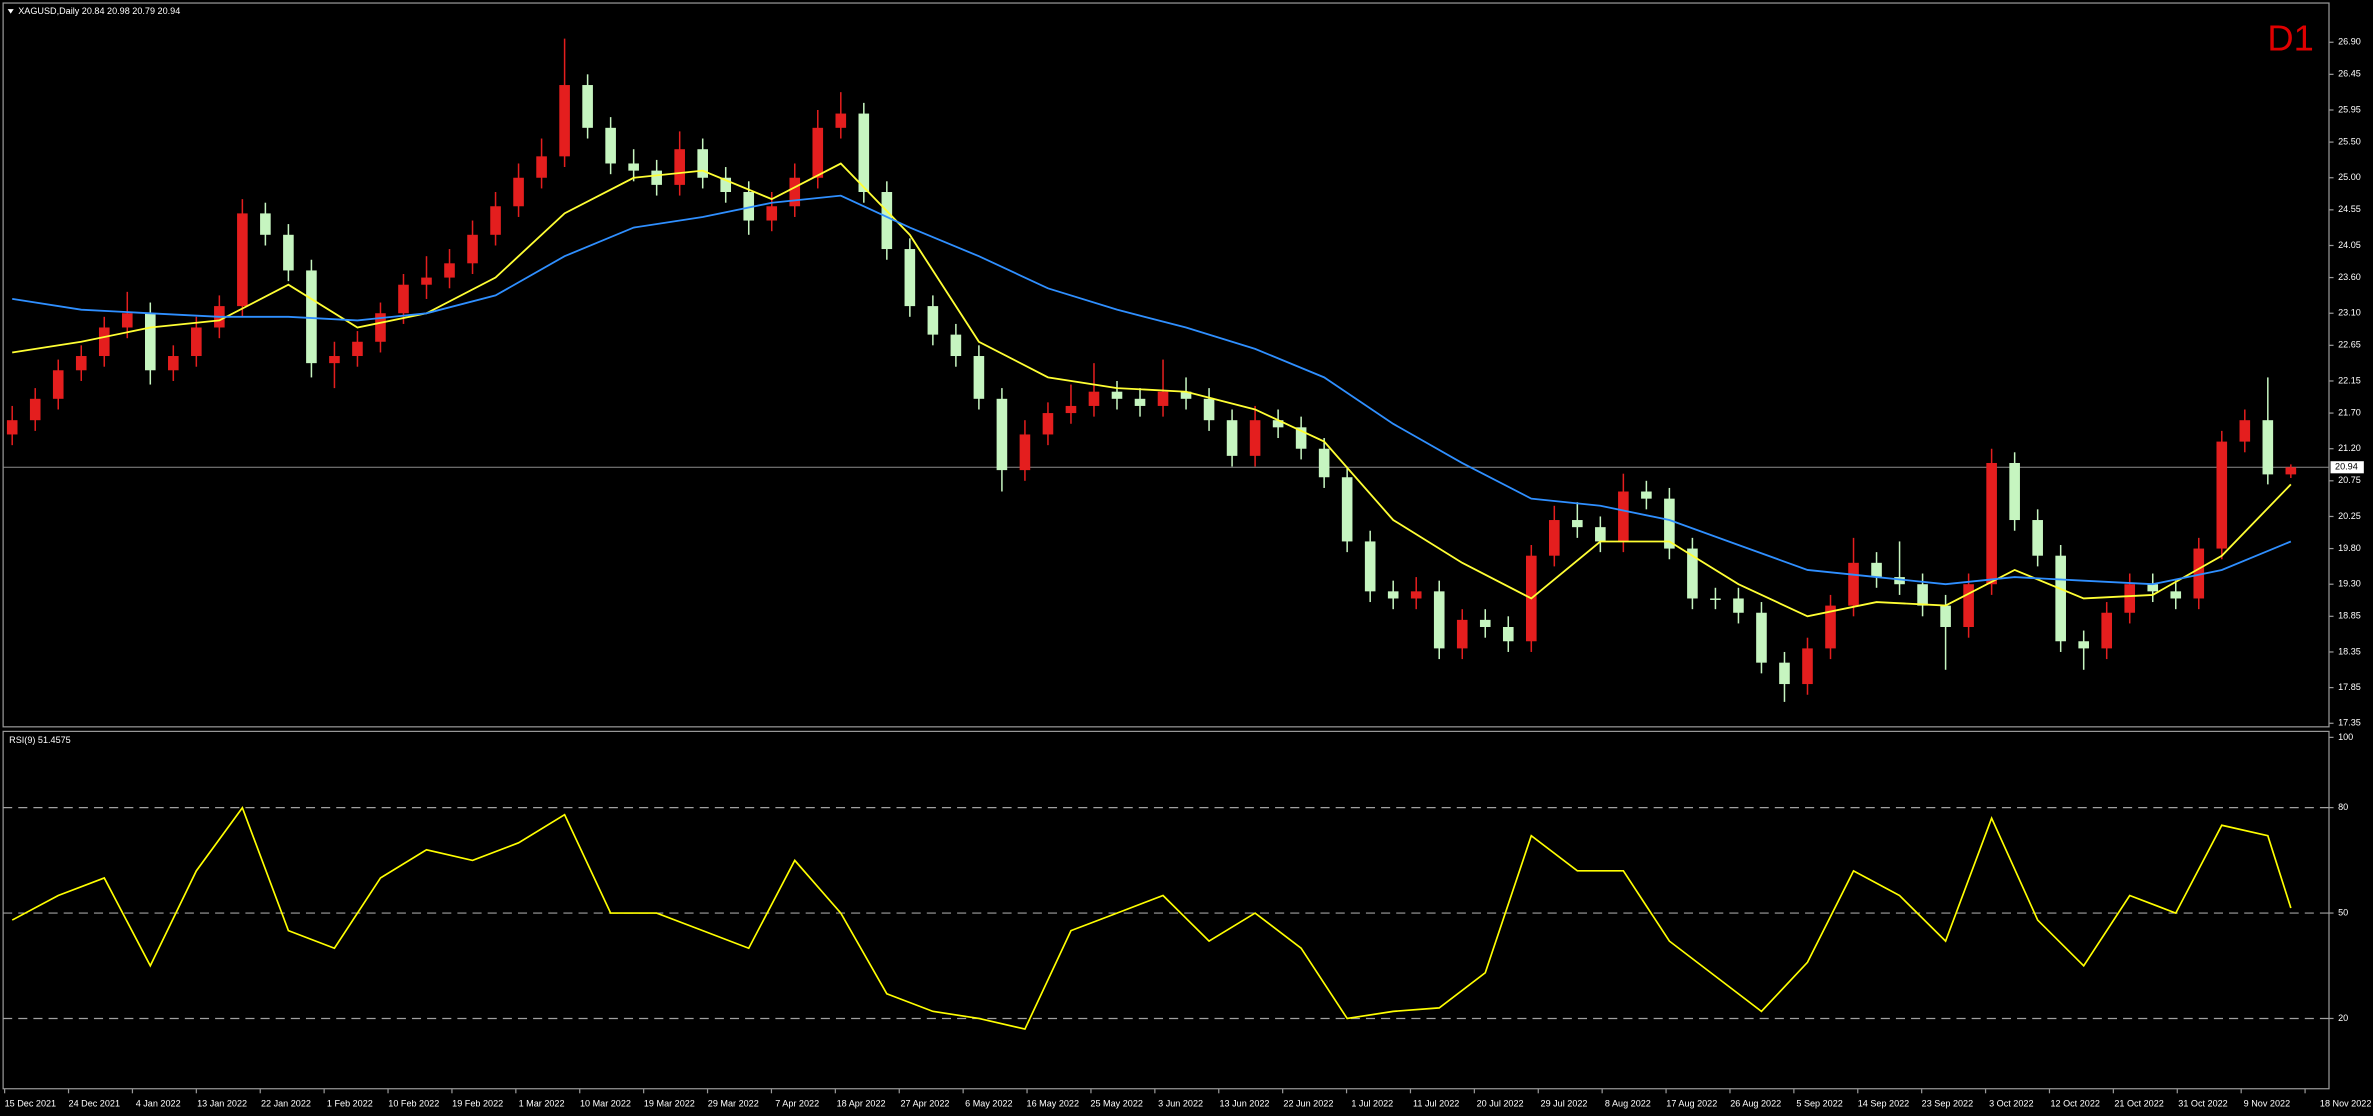  I want to click on x-tick-label: 29 Jul 2022, so click(1564, 1103).